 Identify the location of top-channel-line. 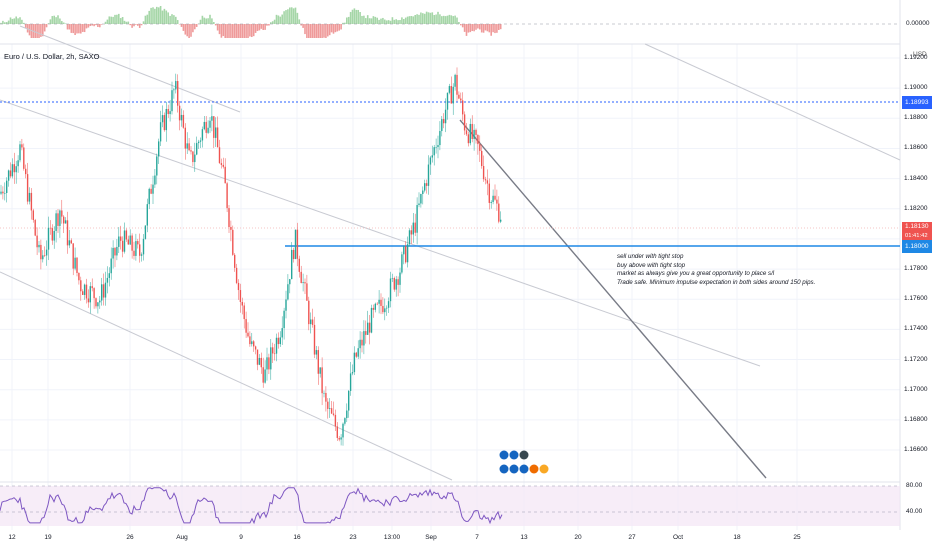
(130, 69).